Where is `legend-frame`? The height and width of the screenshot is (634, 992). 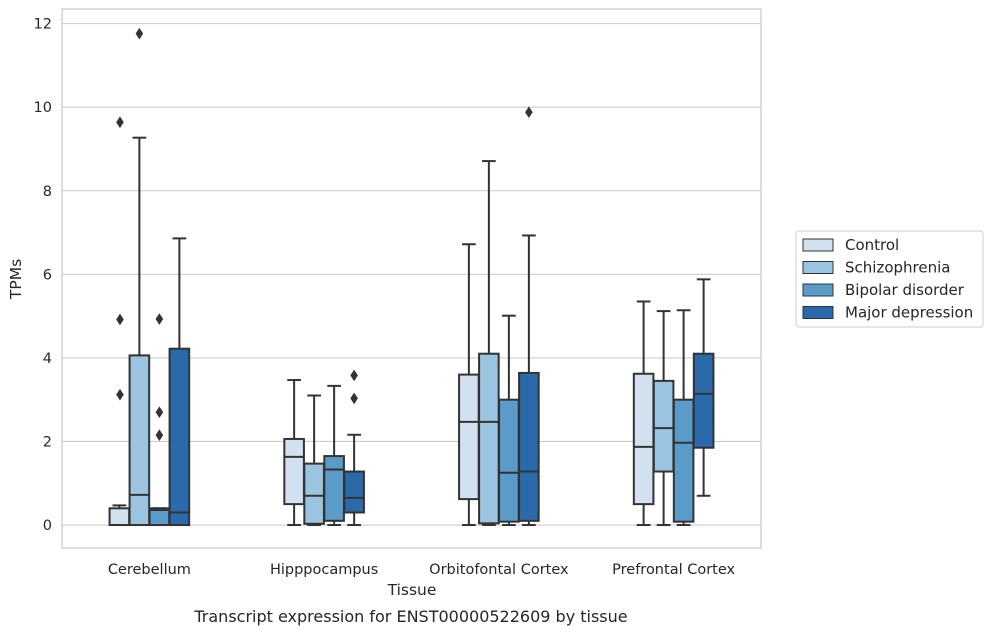
legend-frame is located at coordinates (889, 279).